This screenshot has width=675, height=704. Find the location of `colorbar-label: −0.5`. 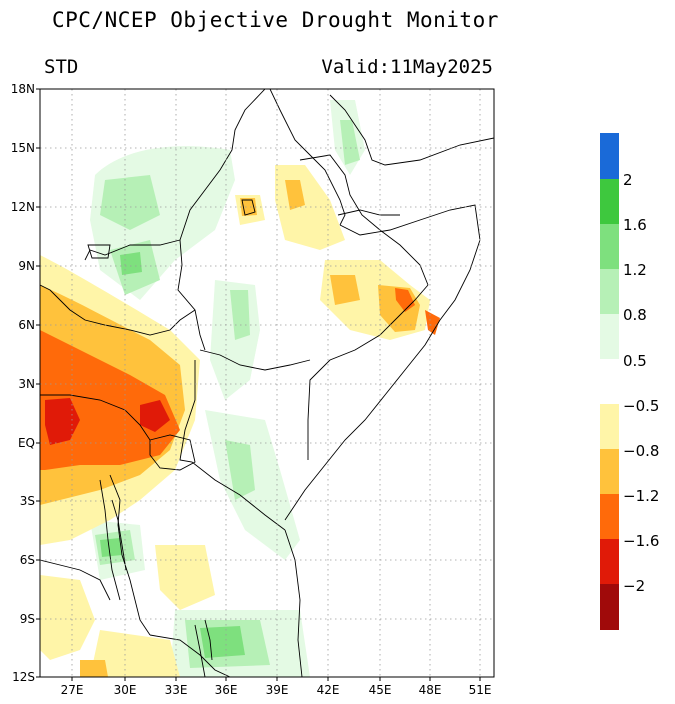

colorbar-label: −0.5 is located at coordinates (641, 406).